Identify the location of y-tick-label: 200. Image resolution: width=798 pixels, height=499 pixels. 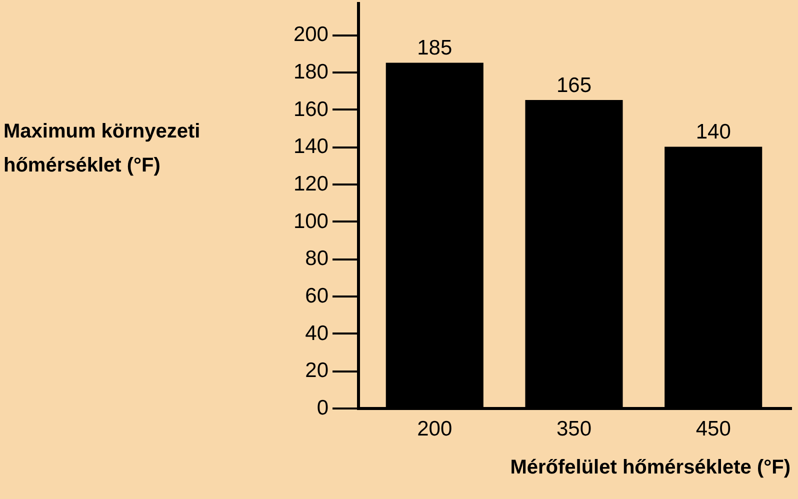
(310, 34).